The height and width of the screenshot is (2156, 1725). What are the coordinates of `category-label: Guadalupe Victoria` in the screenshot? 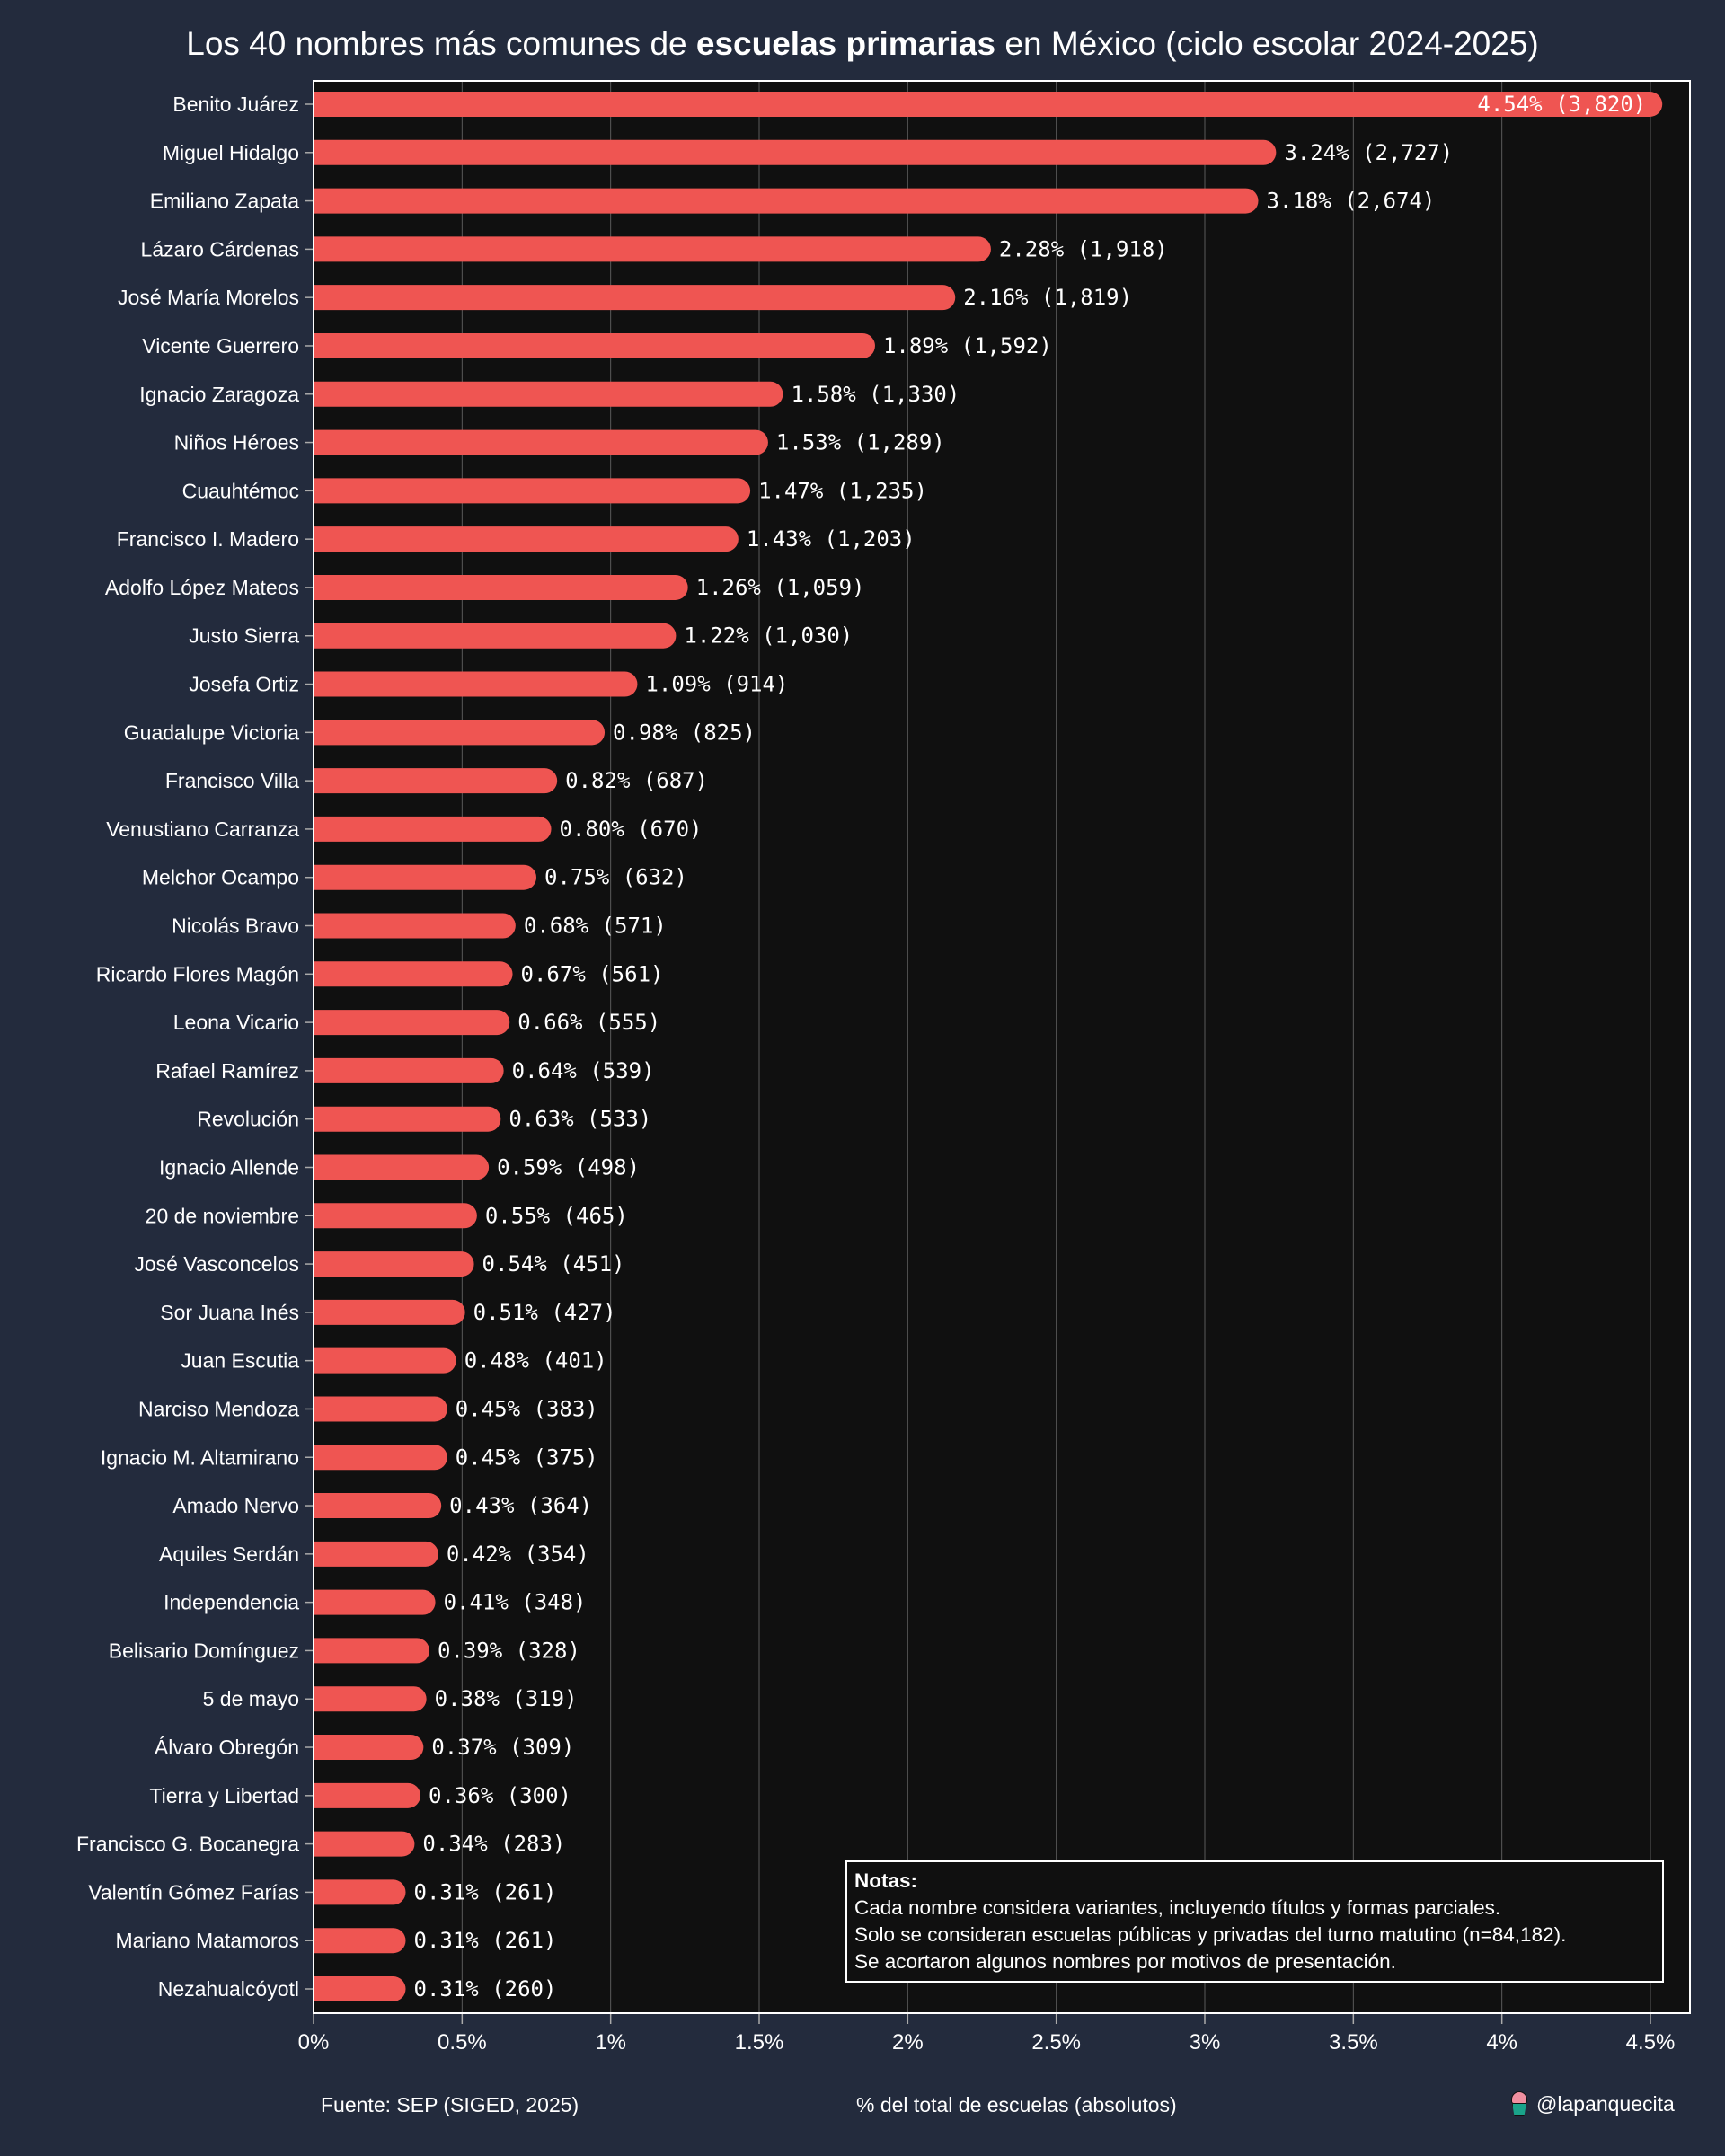 It's located at (211, 732).